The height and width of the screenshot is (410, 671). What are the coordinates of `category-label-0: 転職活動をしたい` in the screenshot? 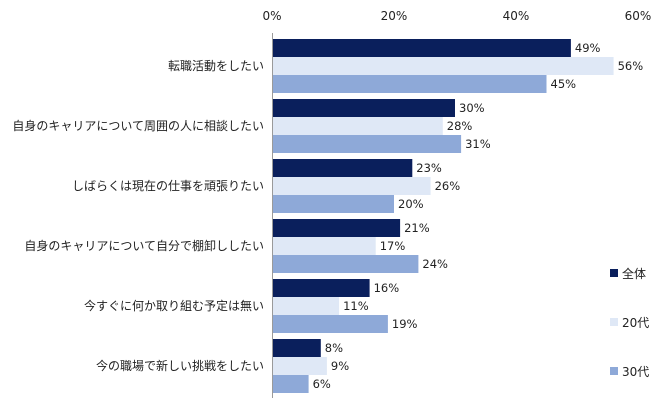 It's located at (216, 66).